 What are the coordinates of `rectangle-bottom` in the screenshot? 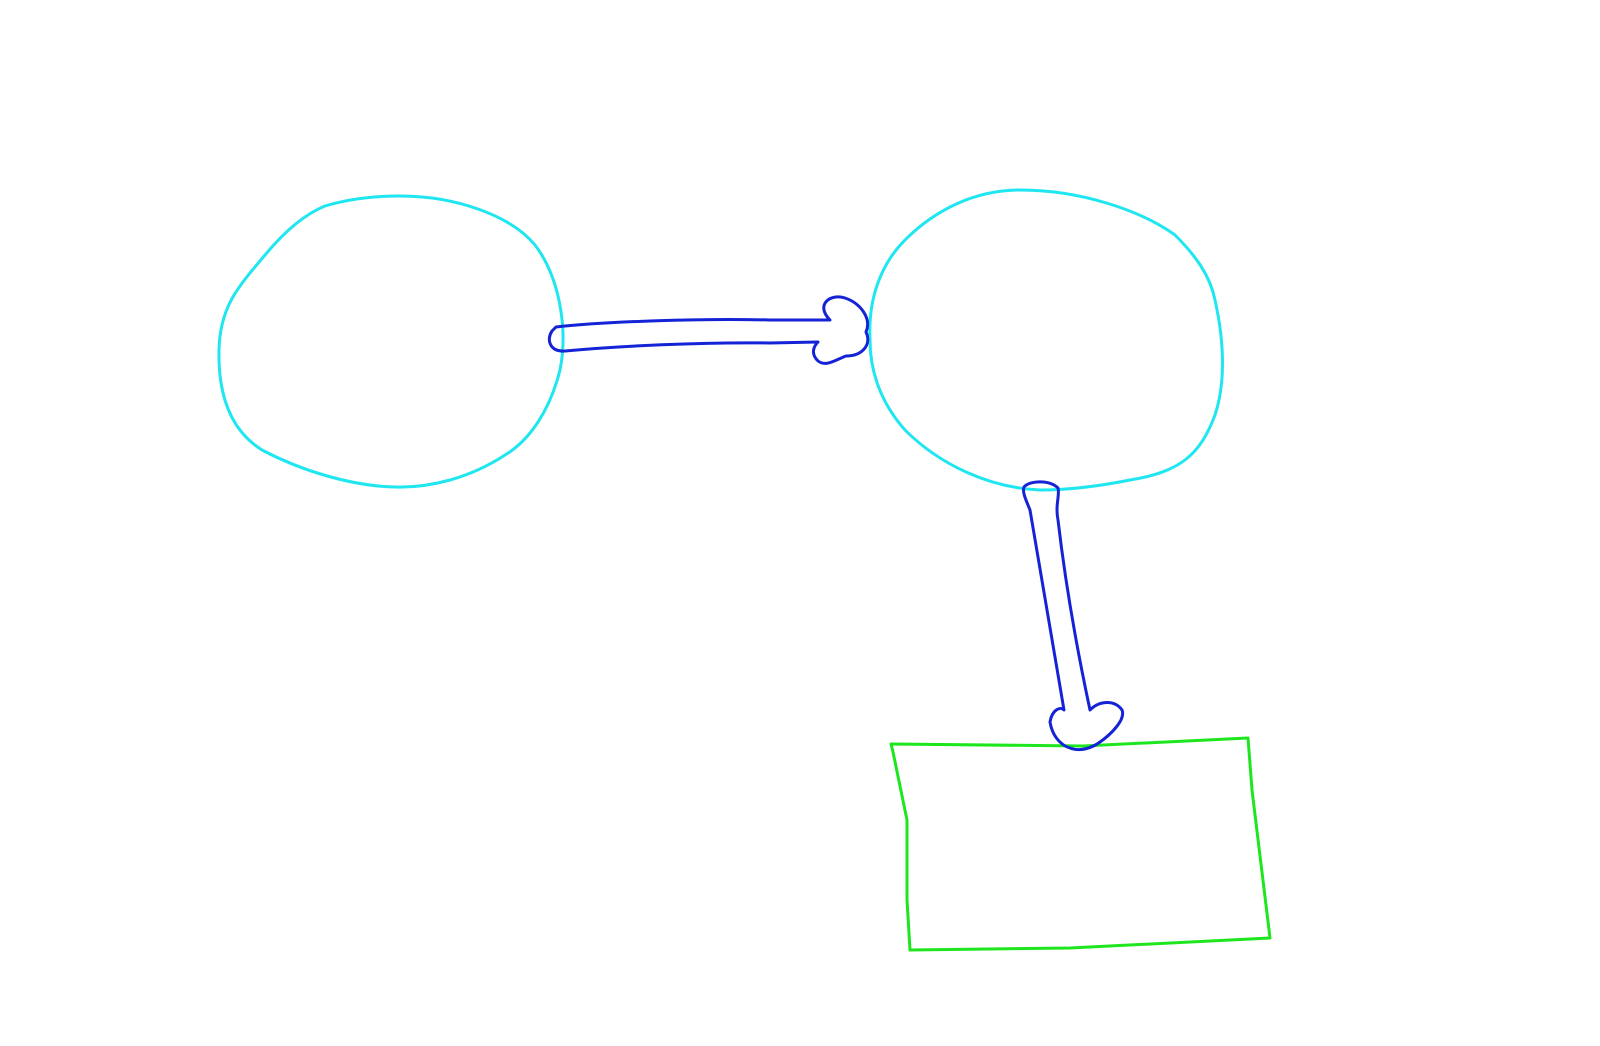 It's located at (1080, 844).